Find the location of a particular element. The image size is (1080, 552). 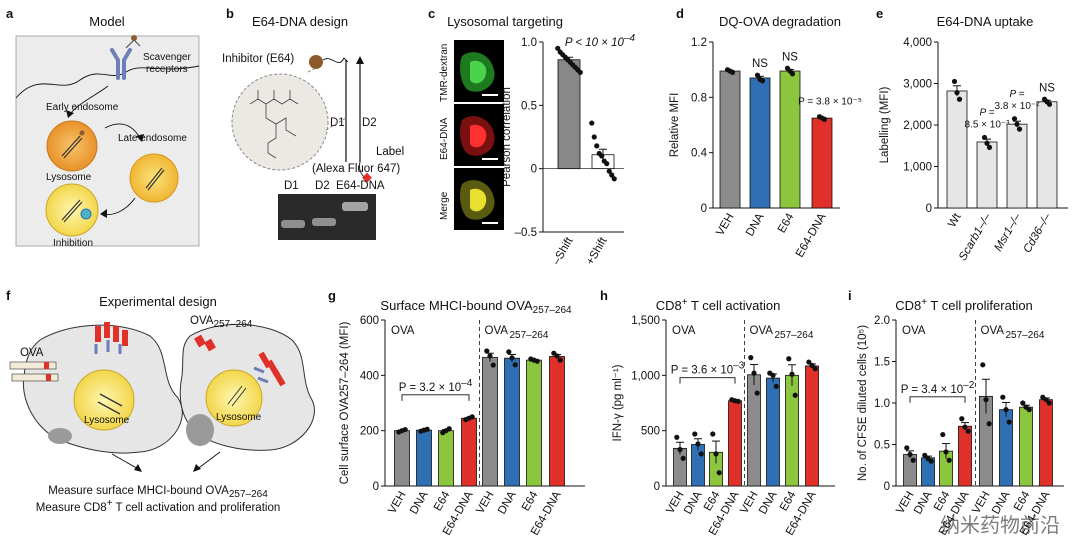

scavenger-receptor-icon is located at coordinates (125, 57).